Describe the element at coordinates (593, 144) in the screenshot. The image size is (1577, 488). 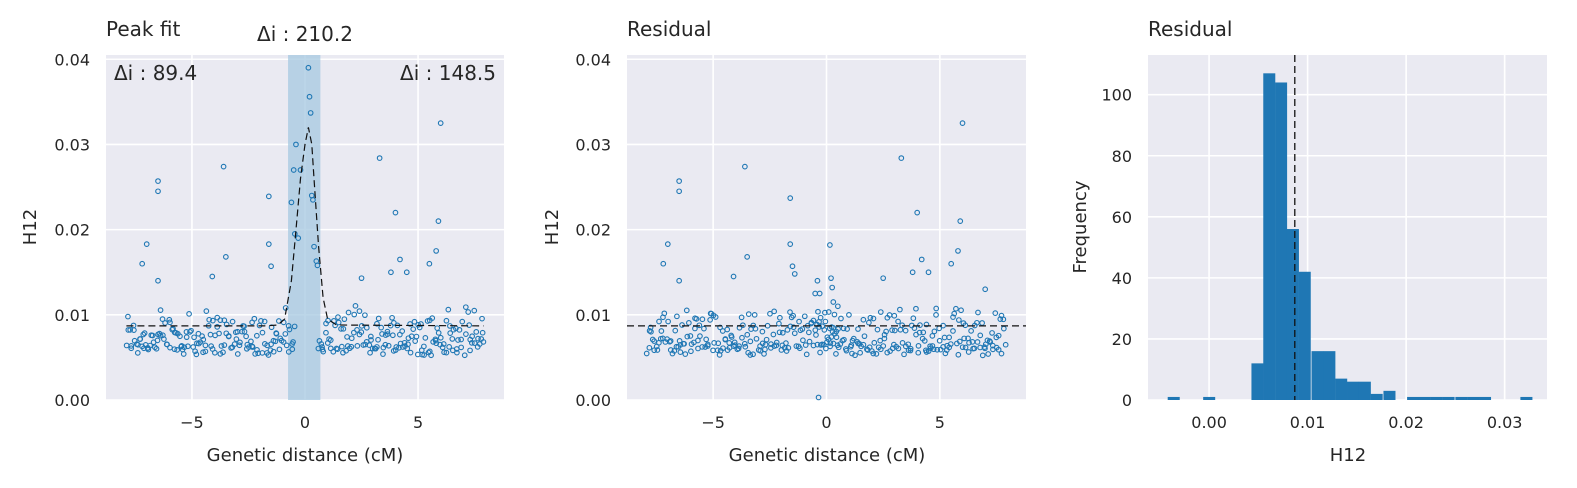
I see `y-tick-label: 0.03` at that location.